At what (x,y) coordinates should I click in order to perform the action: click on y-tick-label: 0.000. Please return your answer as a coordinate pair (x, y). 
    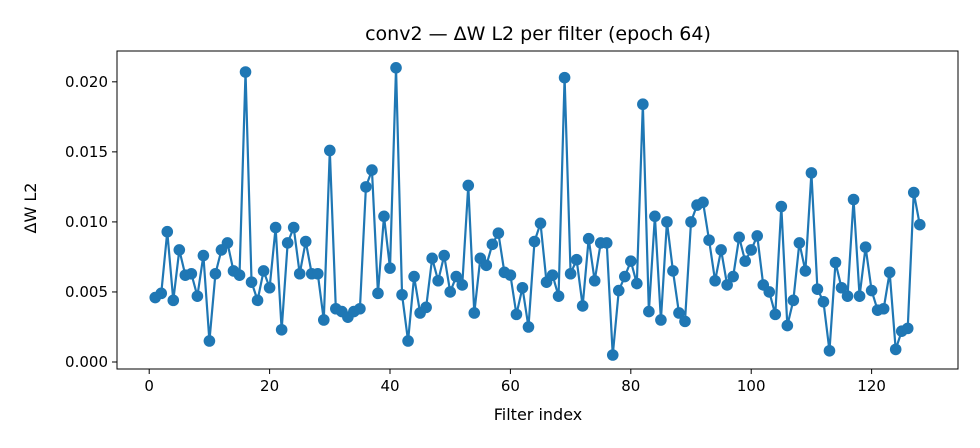
    Looking at the image, I should click on (86, 362).